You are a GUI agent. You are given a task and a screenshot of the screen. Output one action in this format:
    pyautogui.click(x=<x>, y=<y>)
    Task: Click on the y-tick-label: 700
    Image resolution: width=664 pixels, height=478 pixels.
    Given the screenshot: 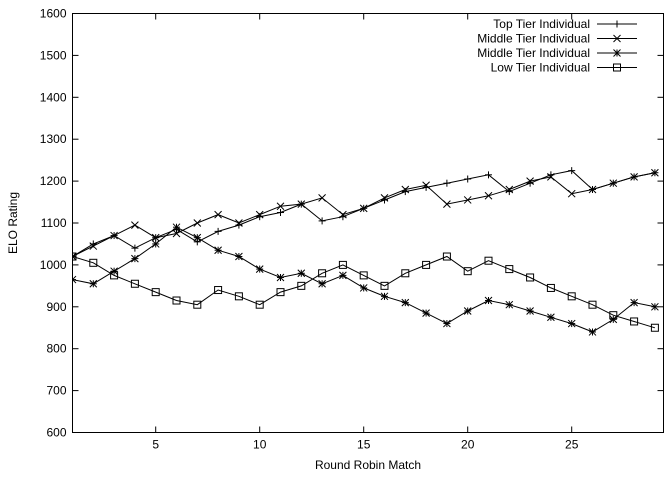 What is the action you would take?
    pyautogui.click(x=56, y=391)
    